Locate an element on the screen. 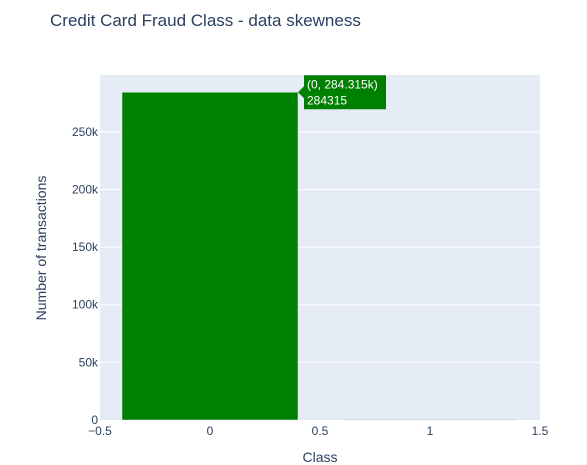  x-tick-label-2: 0.5 is located at coordinates (320, 431).